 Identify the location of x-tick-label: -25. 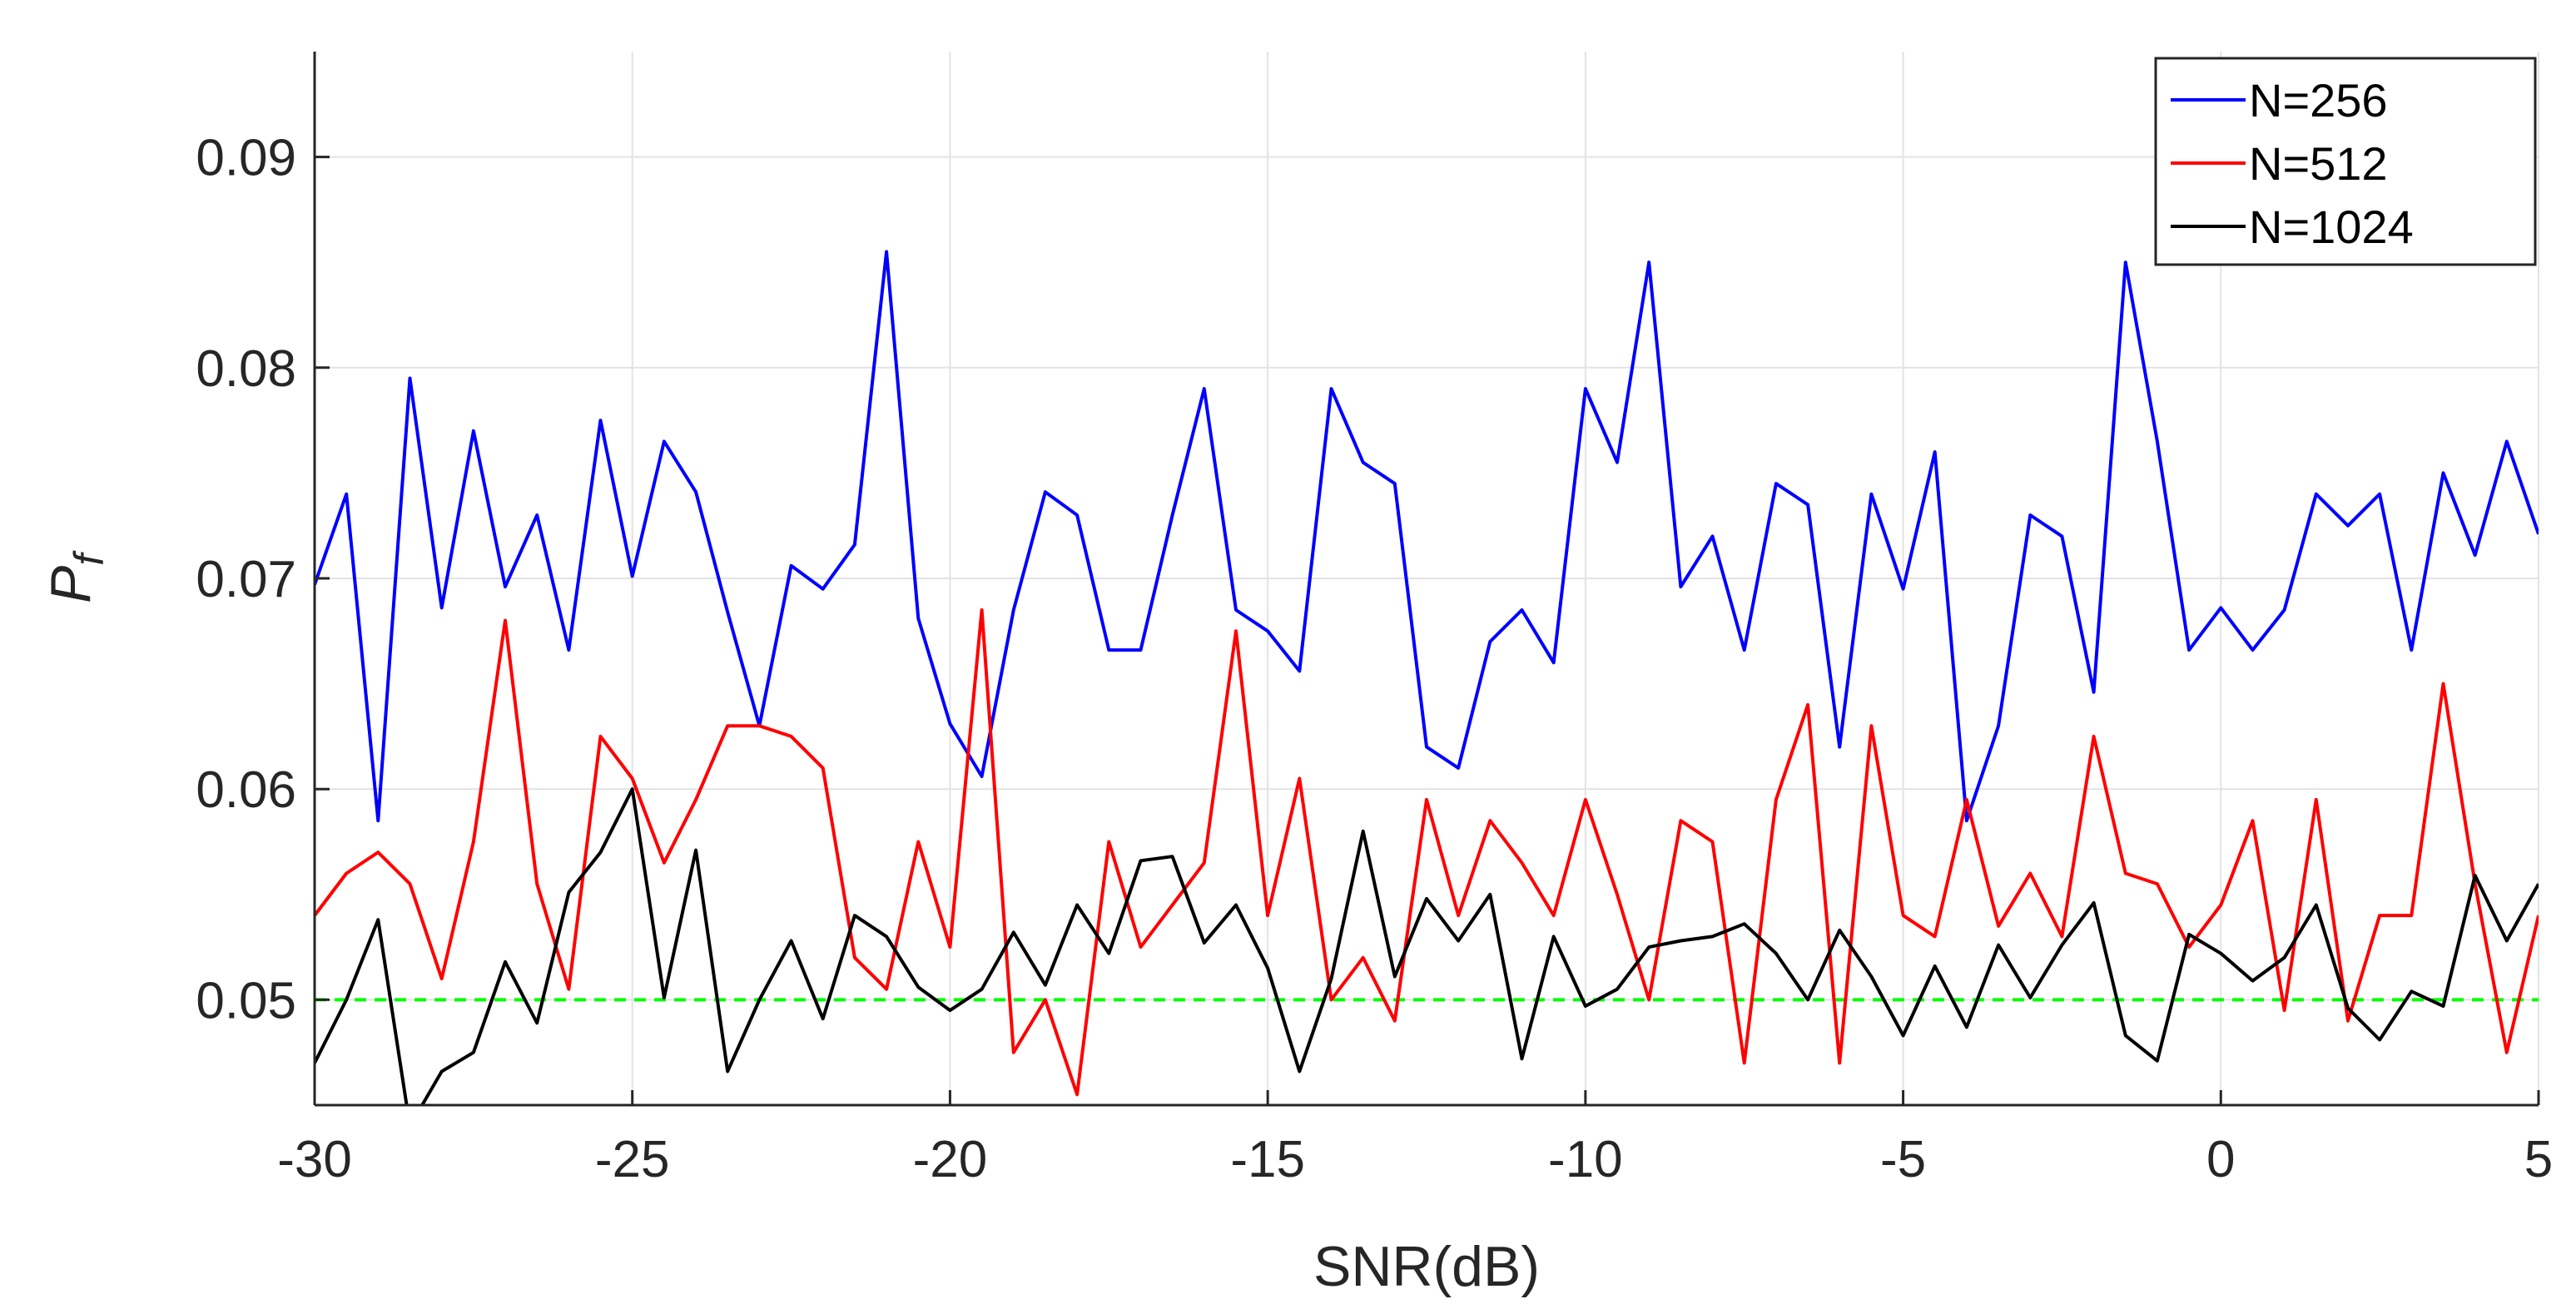
(632, 1159).